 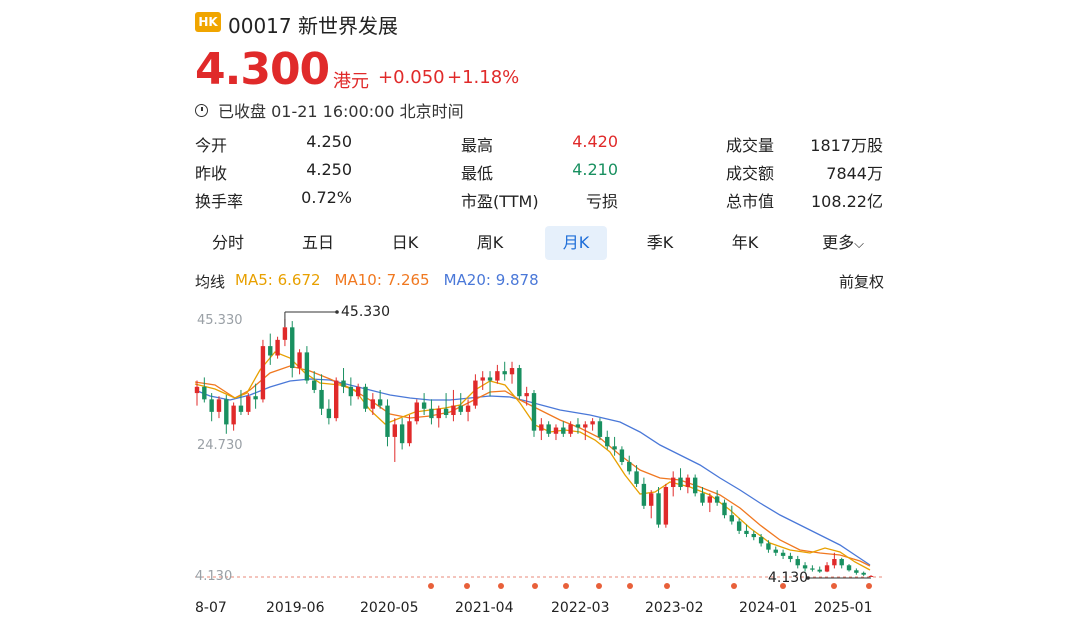 I want to click on tab-yearly-k: 年K, so click(x=745, y=242).